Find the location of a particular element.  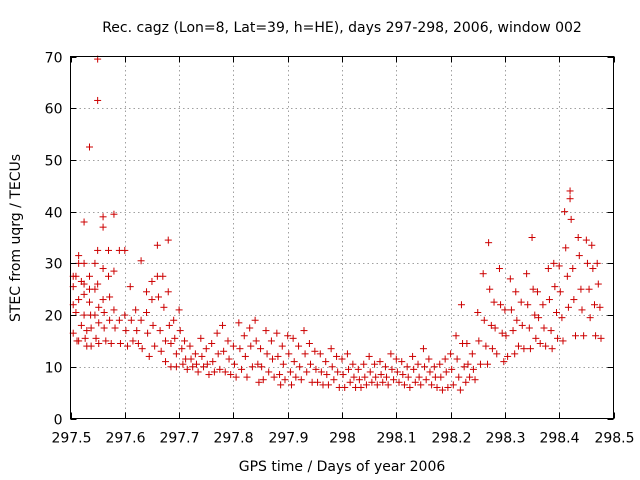

x-tick-label: 298.2 is located at coordinates (451, 439).